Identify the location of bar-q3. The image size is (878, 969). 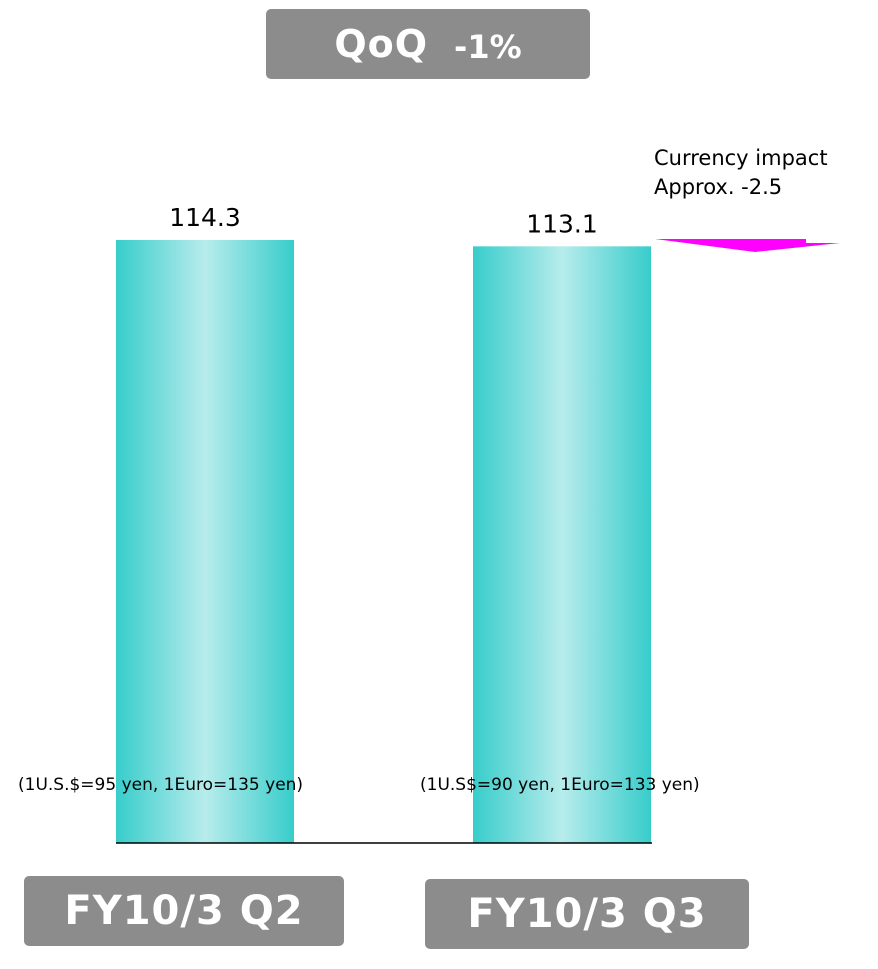
(562, 545).